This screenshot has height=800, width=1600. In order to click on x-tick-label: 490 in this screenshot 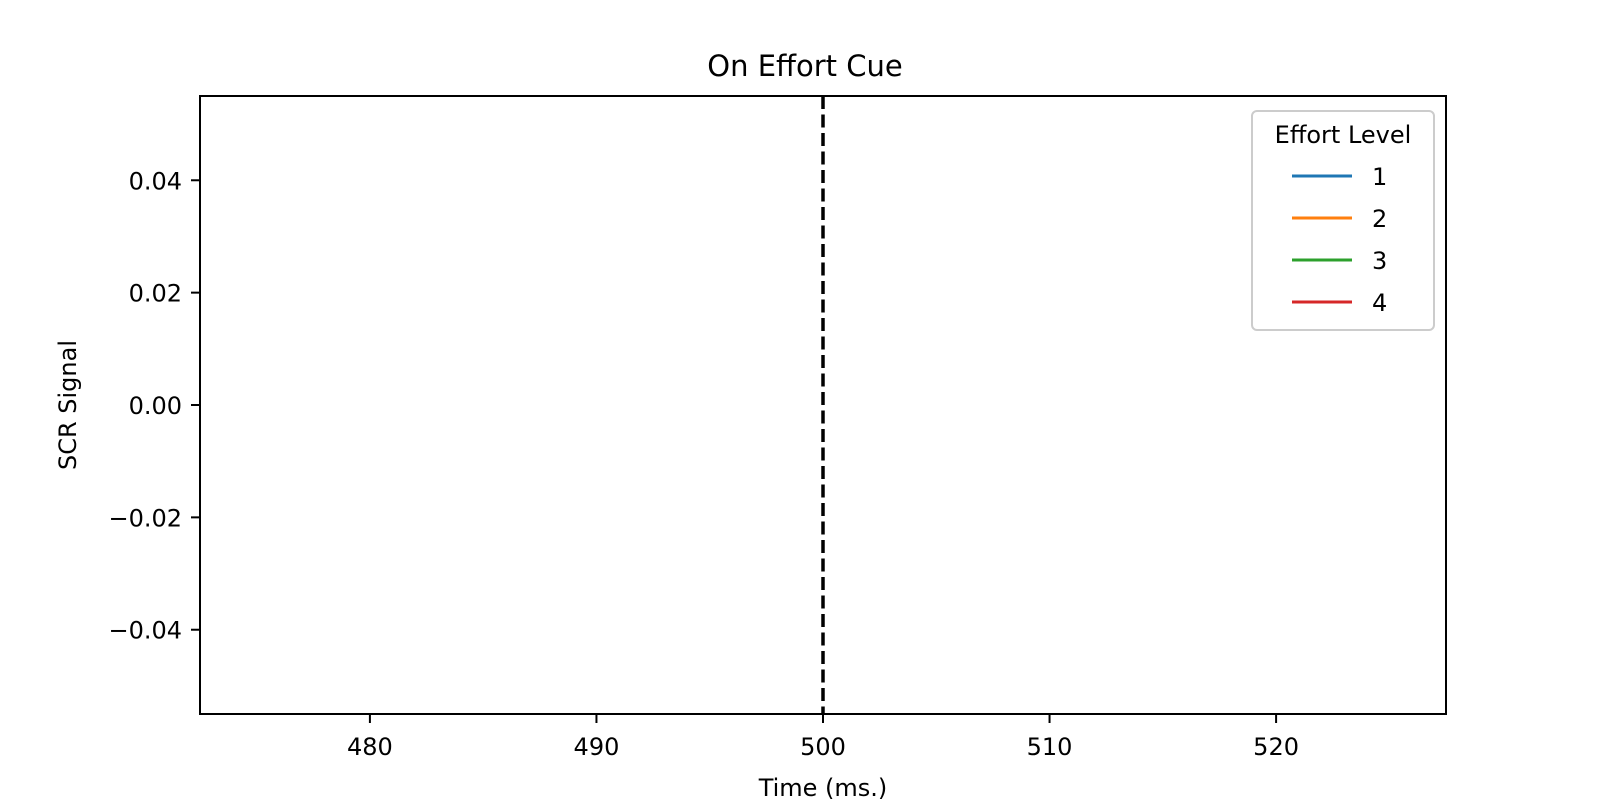, I will do `click(597, 747)`.